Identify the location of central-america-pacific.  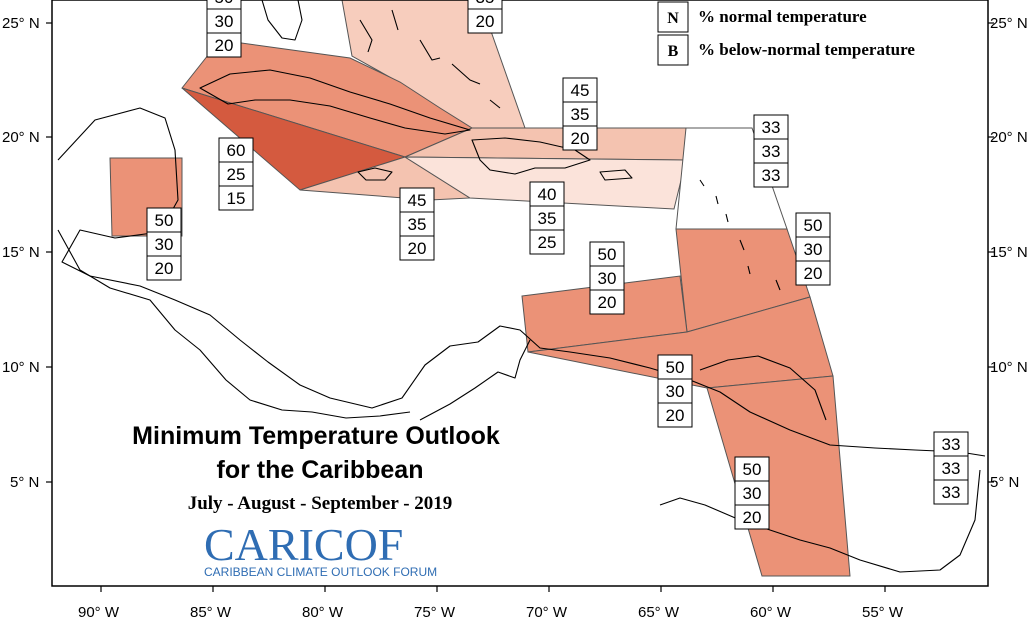
(234, 324).